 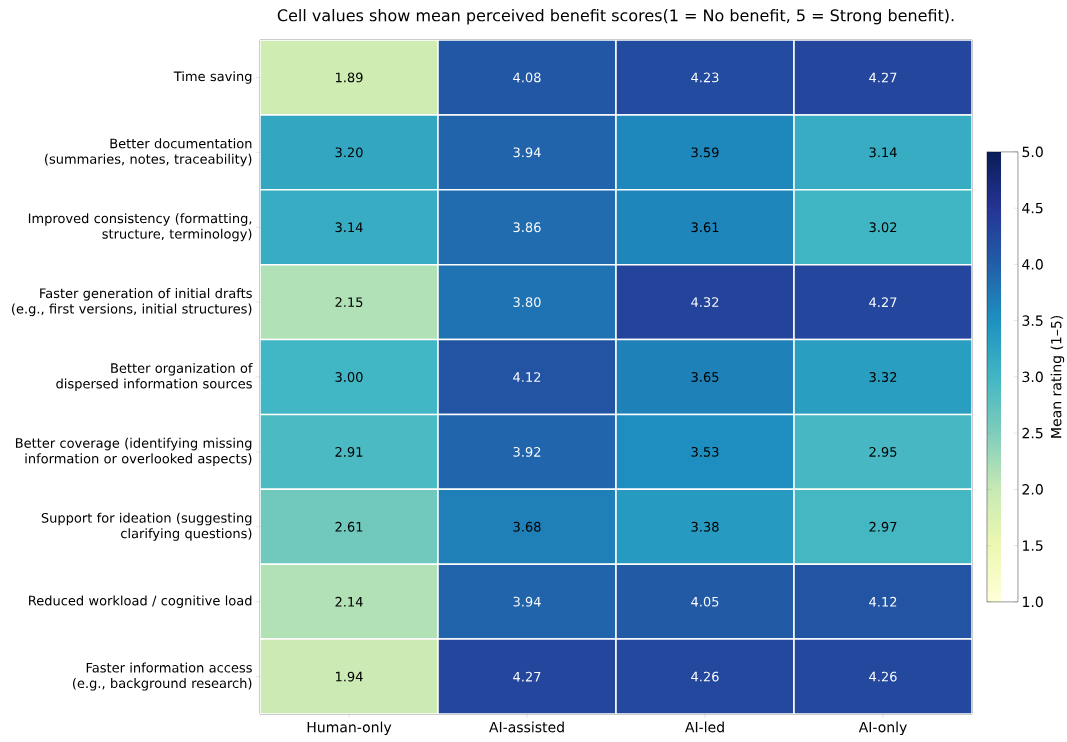 What do you see at coordinates (140, 227) in the screenshot?
I see `y-tick-label: Improved consistency (formatting, structure, terminology)` at bounding box center [140, 227].